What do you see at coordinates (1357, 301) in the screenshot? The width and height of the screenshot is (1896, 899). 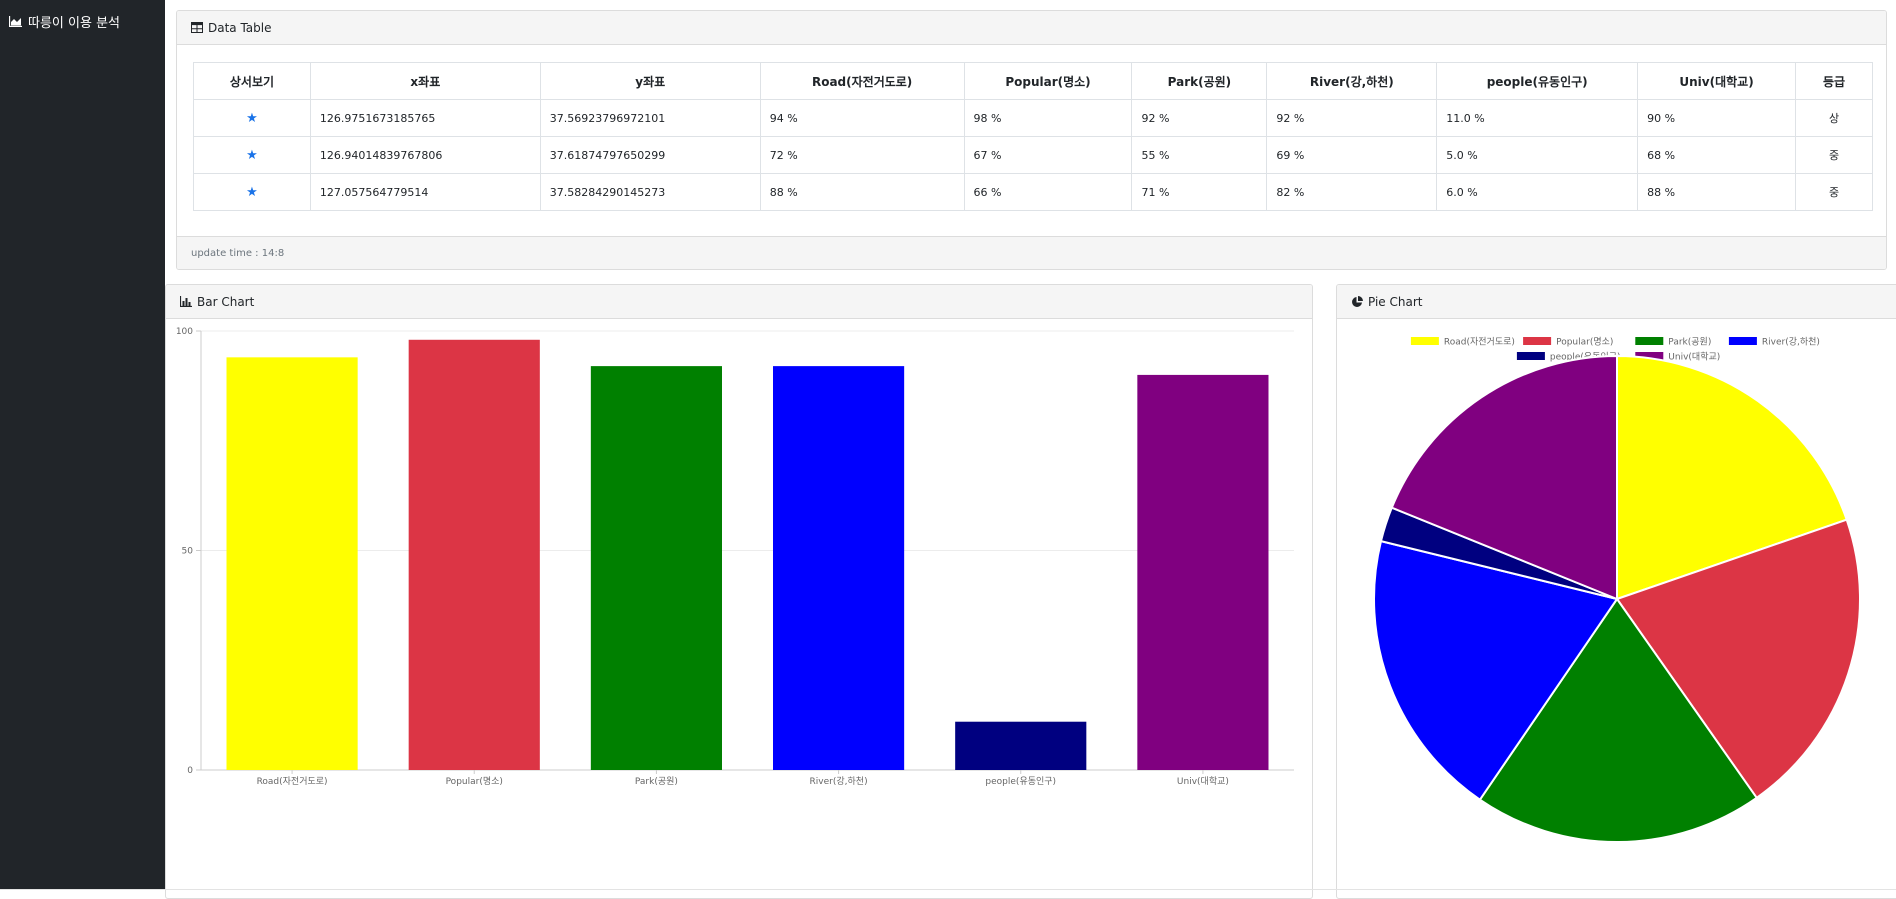 I see `pie-chart-icon` at bounding box center [1357, 301].